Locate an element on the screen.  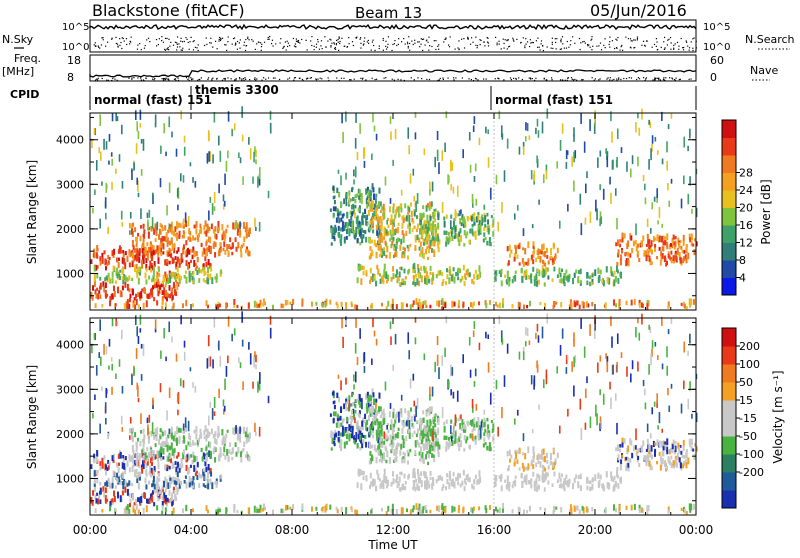
noise-right-tick-top: 10^5 is located at coordinates (716, 27).